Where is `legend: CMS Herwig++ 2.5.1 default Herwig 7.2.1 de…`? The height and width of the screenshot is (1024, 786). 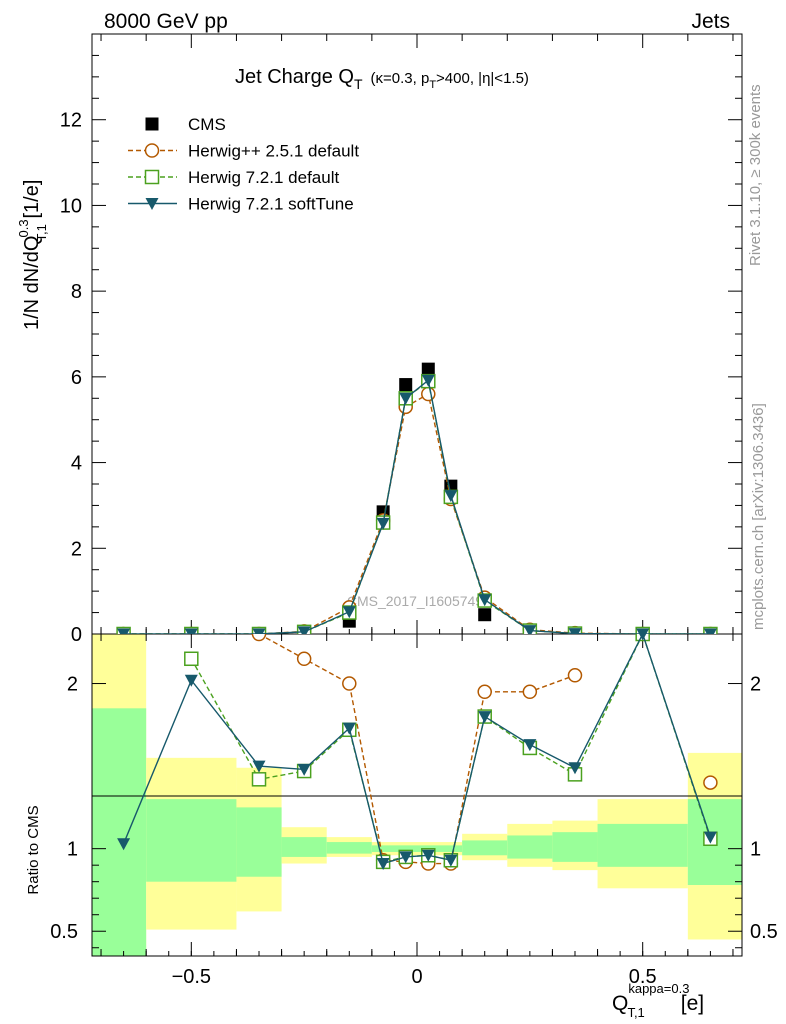 legend: CMS Herwig++ 2.5.1 default Herwig 7.2.1 de… is located at coordinates (243, 164).